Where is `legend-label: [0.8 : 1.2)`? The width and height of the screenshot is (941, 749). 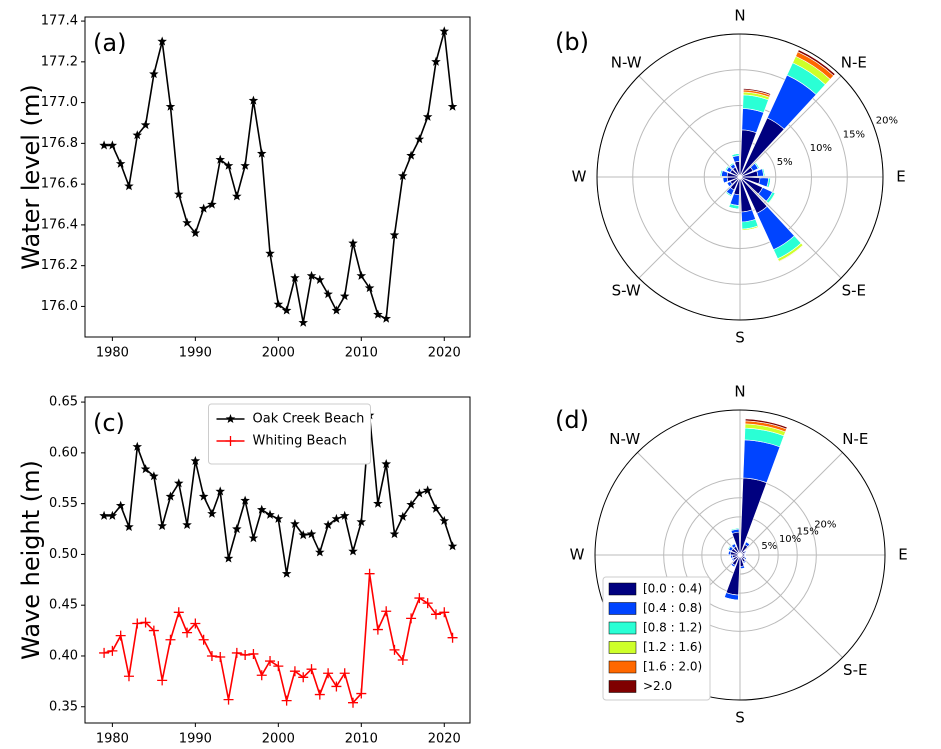 legend-label: [0.8 : 1.2) is located at coordinates (672, 628).